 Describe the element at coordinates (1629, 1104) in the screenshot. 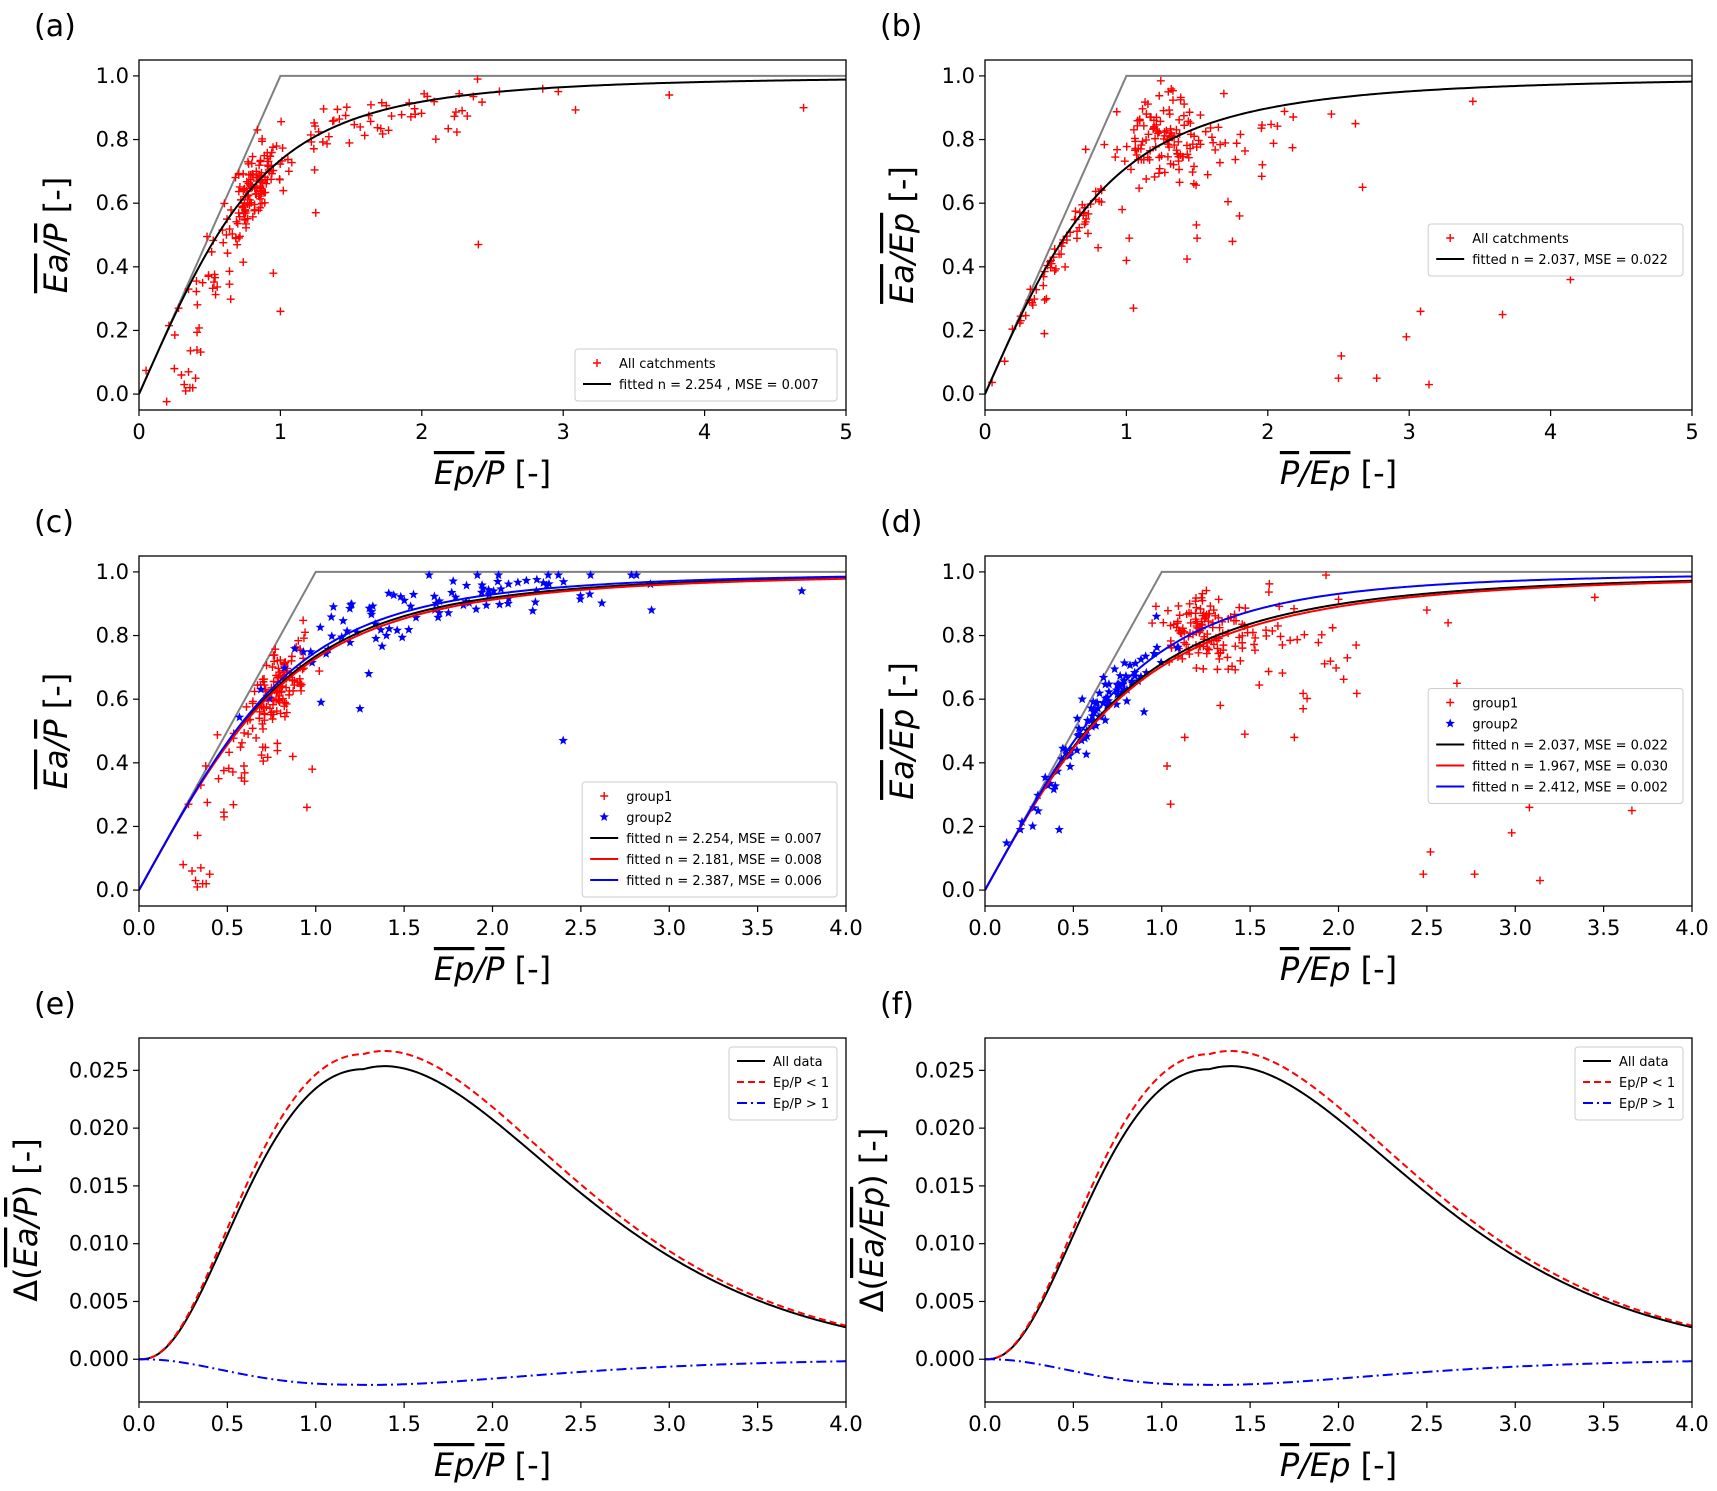

I see `legend-entry: Ep/P > 1` at that location.